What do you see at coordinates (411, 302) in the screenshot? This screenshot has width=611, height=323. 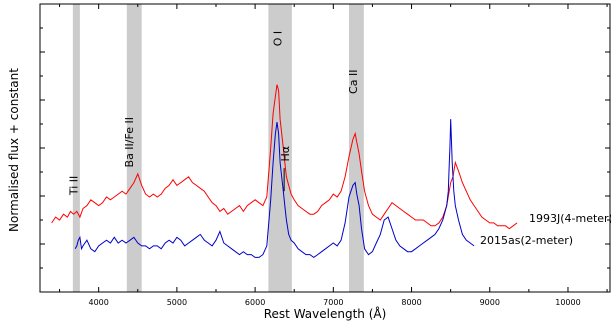 I see `x-tick-label: 8000` at bounding box center [411, 302].